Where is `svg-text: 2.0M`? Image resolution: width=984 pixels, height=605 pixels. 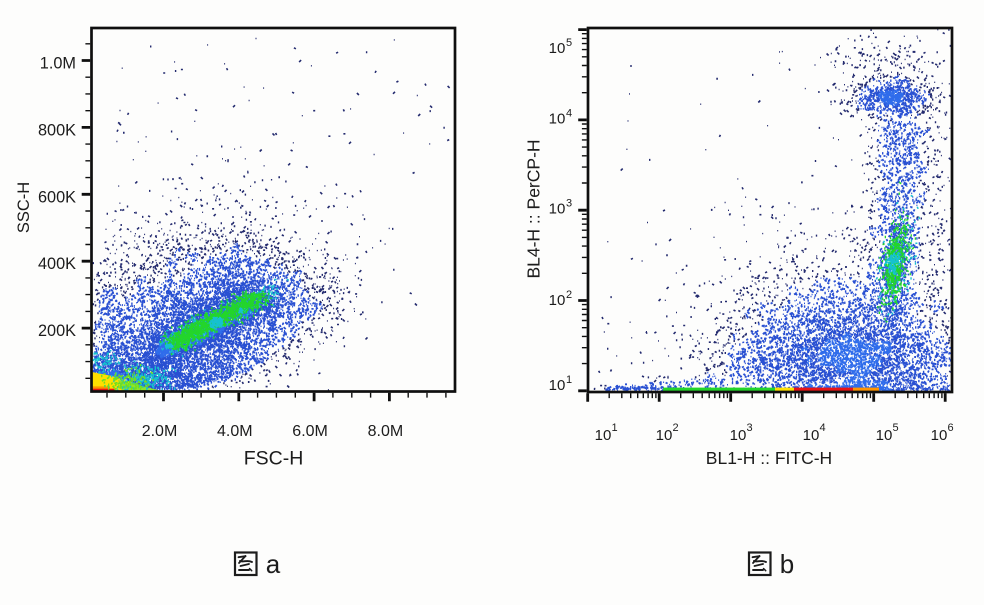
svg-text: 2.0M is located at coordinates (160, 431).